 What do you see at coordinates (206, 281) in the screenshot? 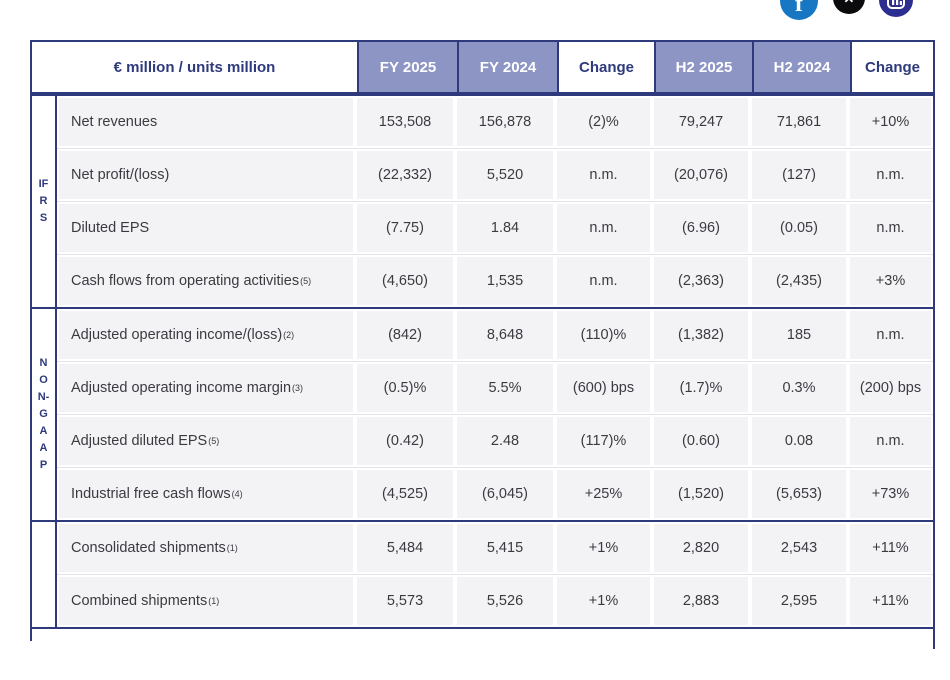
I see `row-label: Cash flows from operating activities (5)` at bounding box center [206, 281].